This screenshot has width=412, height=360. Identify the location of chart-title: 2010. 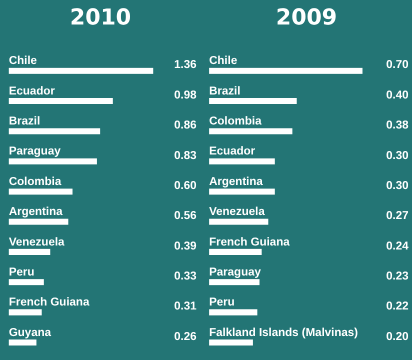
(101, 18).